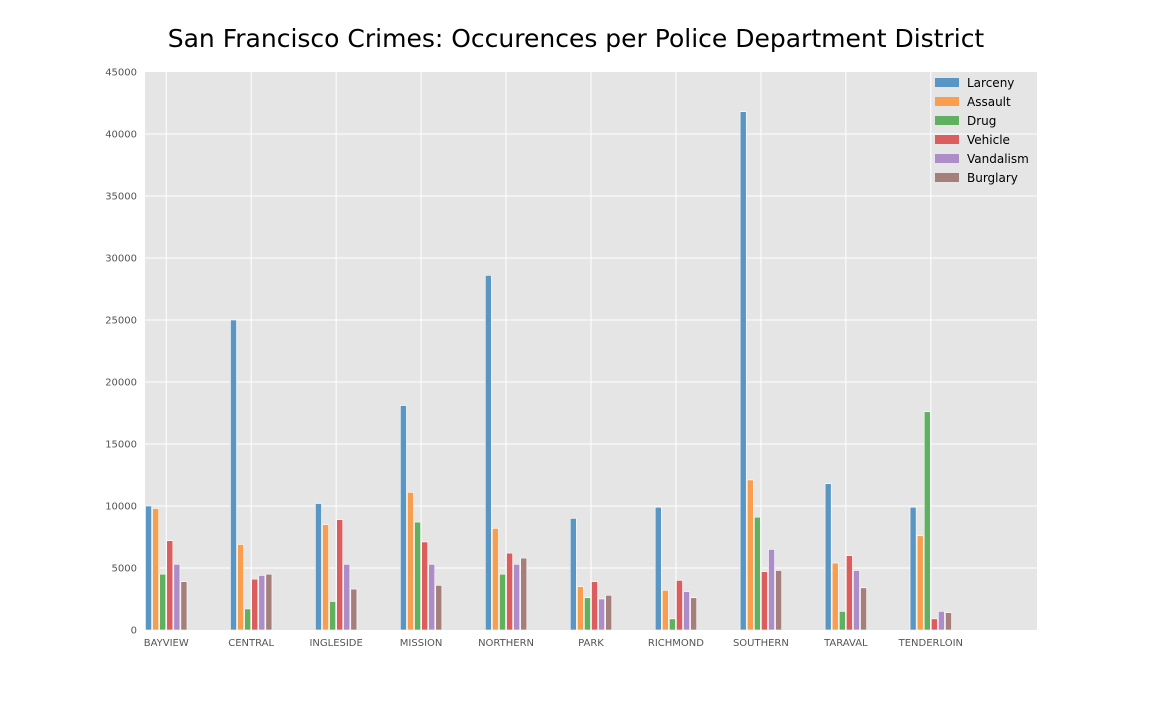 Image resolution: width=1152 pixels, height=720 pixels. Describe the element at coordinates (676, 643) in the screenshot. I see `x-tick-label: RICHMOND` at that location.